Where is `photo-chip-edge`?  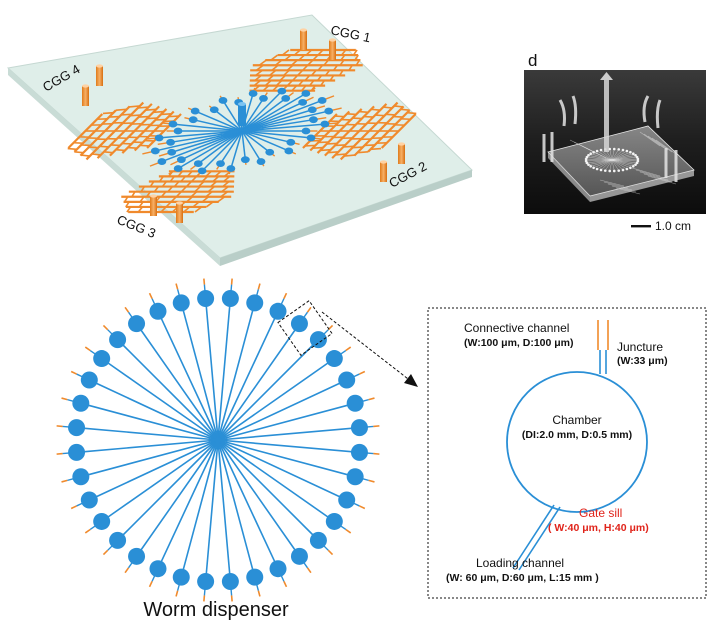 photo-chip-edge is located at coordinates (569, 177).